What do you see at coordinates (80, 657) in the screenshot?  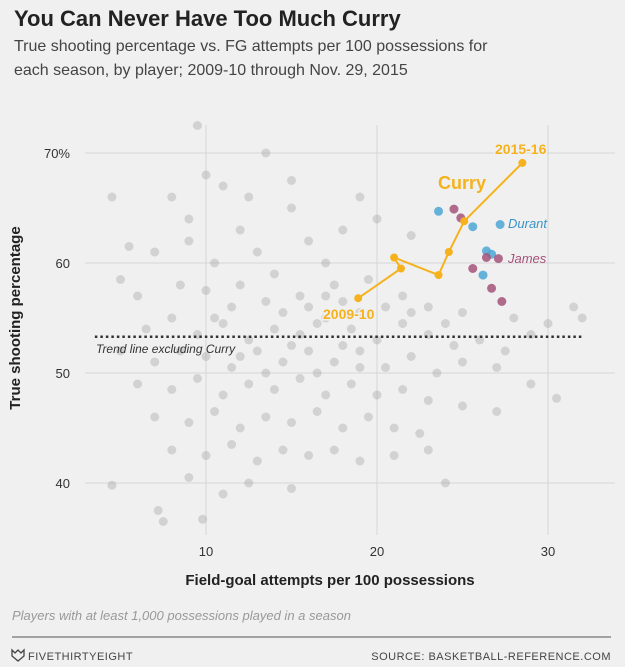 I see `brand-name: FIVETHIRTYEIGHT` at bounding box center [80, 657].